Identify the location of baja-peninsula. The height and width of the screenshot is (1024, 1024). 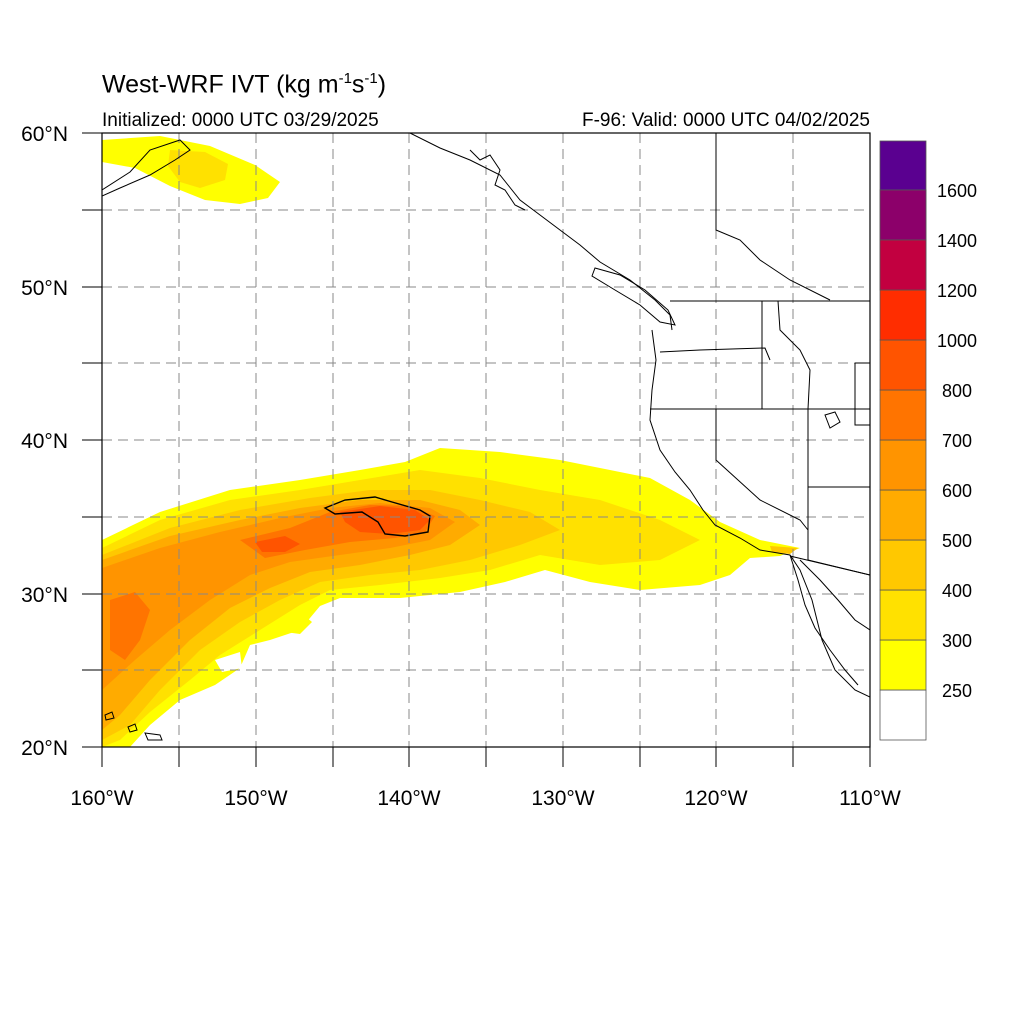
(824, 620).